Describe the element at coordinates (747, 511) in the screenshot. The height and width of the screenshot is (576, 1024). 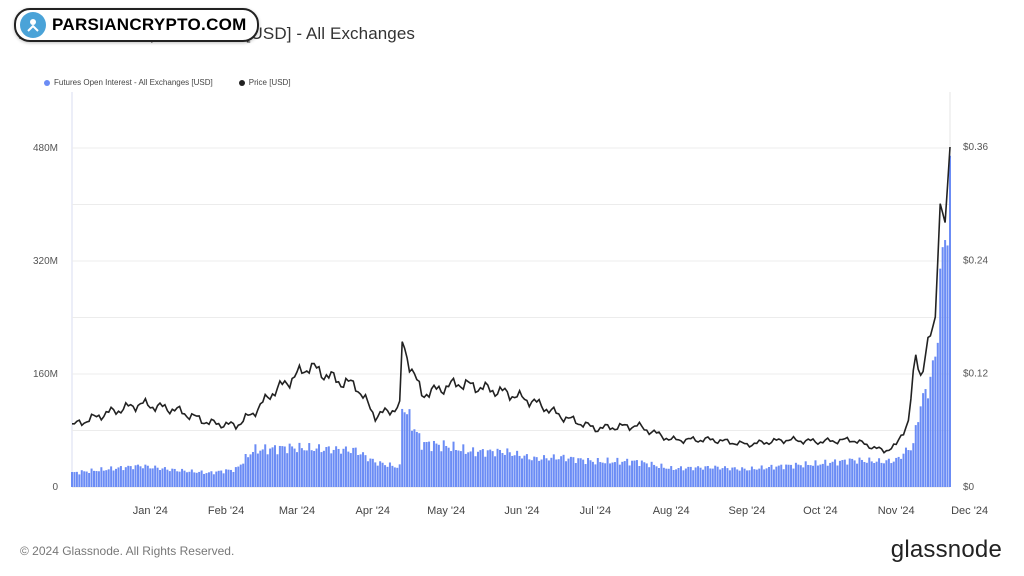
I see `x-axis-tick-label: Sep '24` at that location.